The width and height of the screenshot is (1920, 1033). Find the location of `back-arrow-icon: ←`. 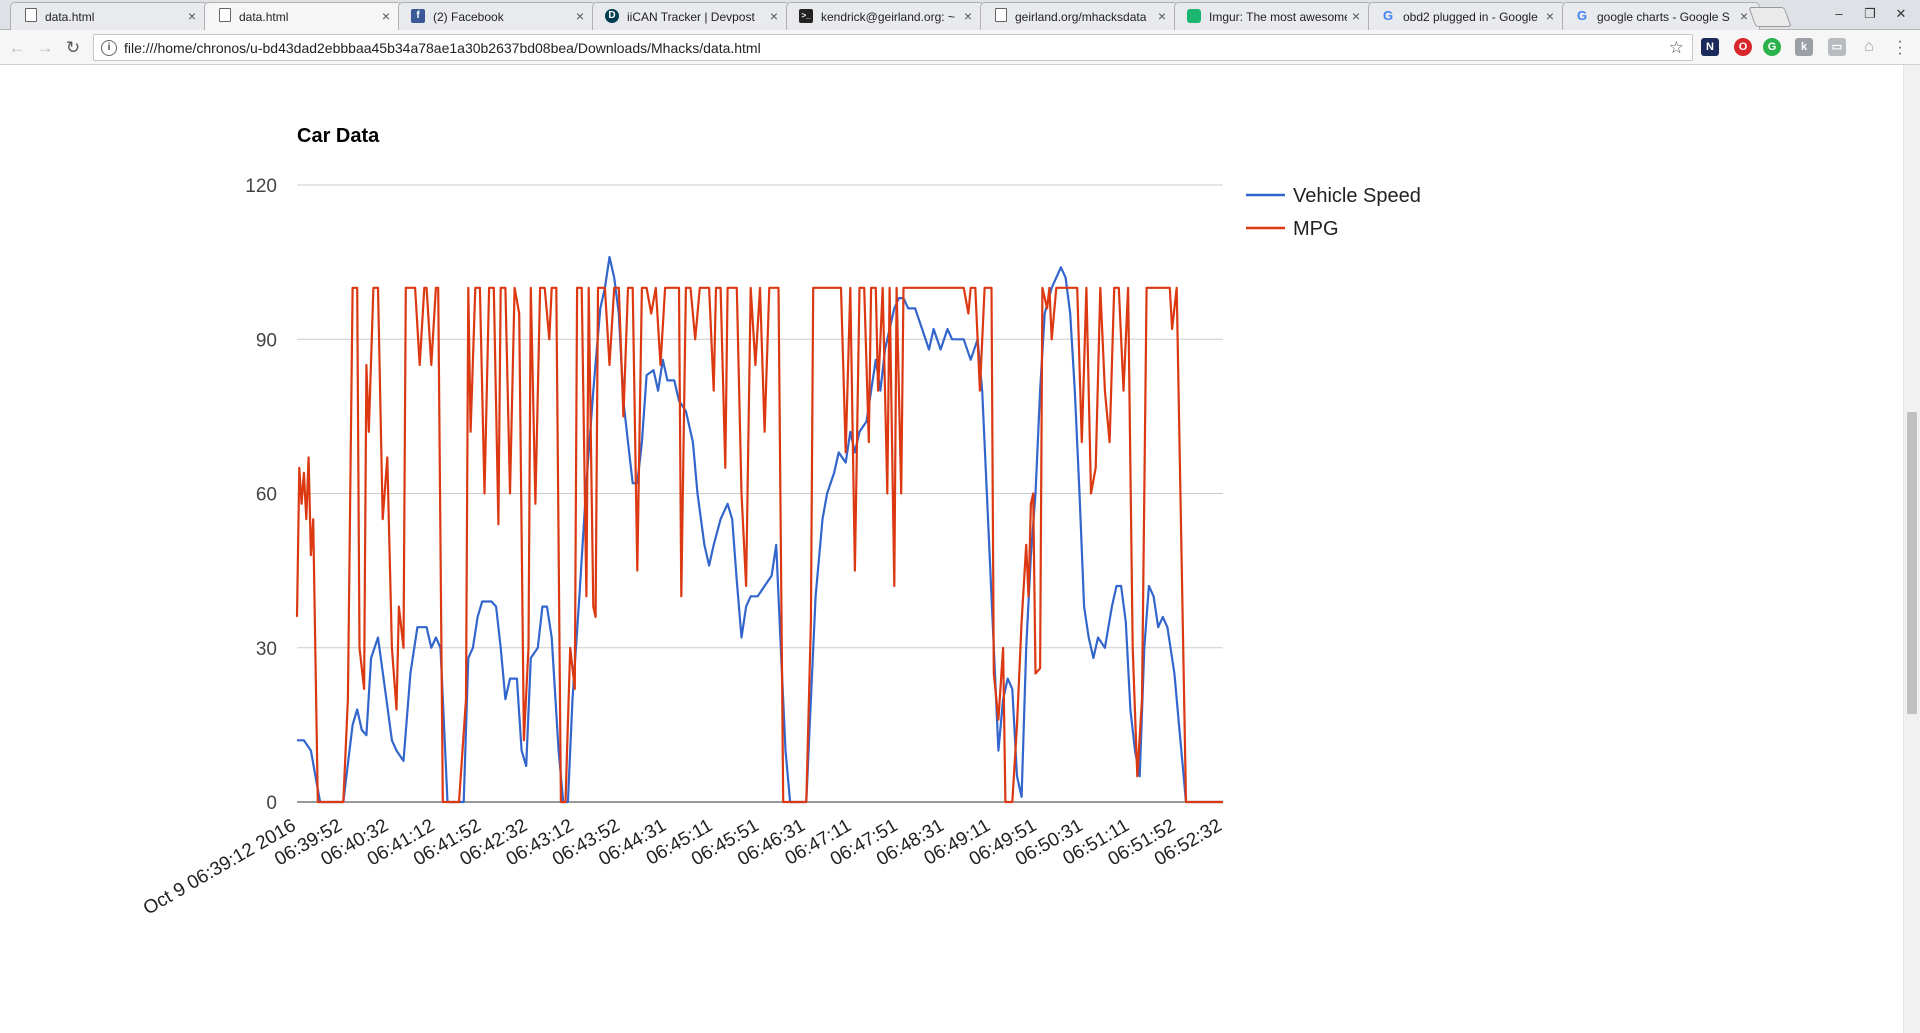

back-arrow-icon: ← is located at coordinates (17, 47).